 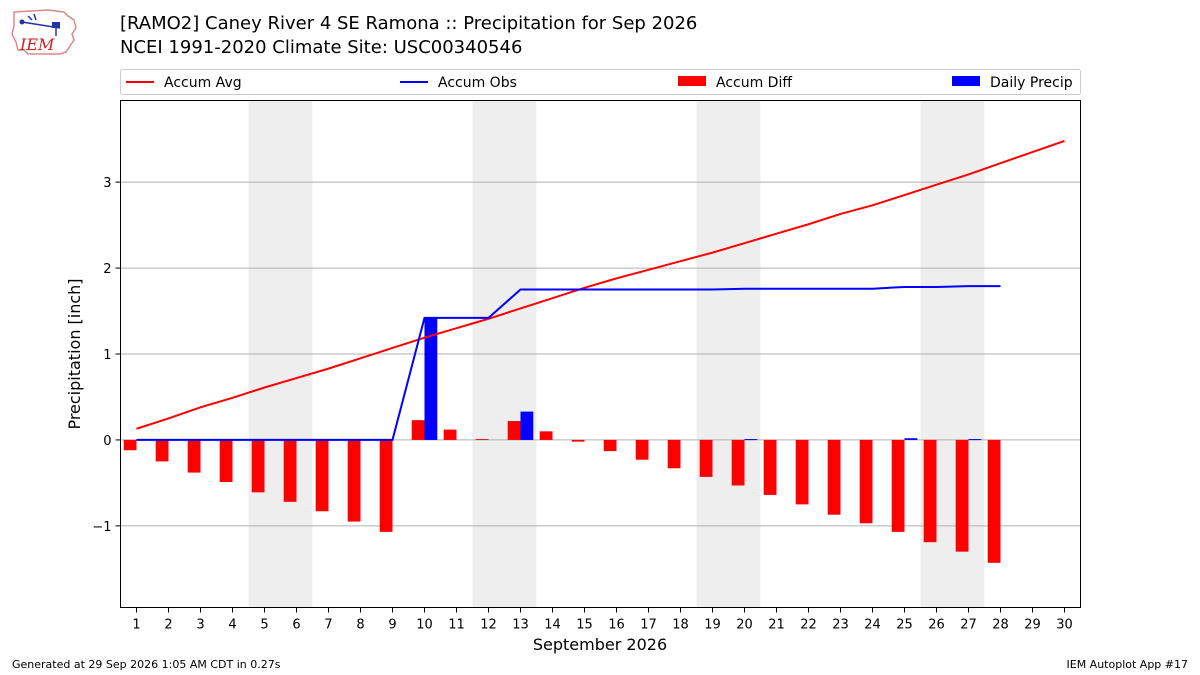 I want to click on x-tick-label-13: 13, so click(x=520, y=625).